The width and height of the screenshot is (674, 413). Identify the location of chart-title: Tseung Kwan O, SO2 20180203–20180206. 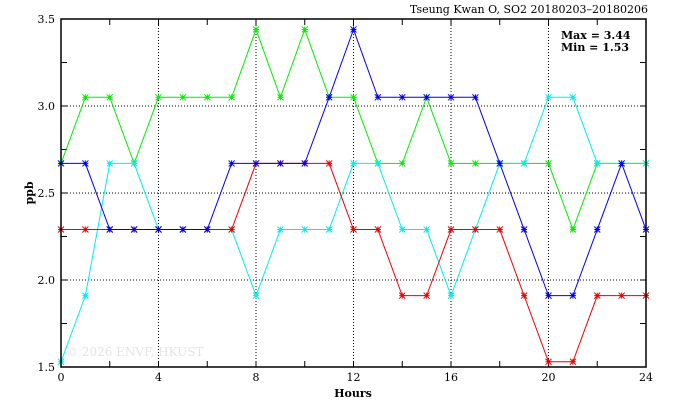
(529, 9).